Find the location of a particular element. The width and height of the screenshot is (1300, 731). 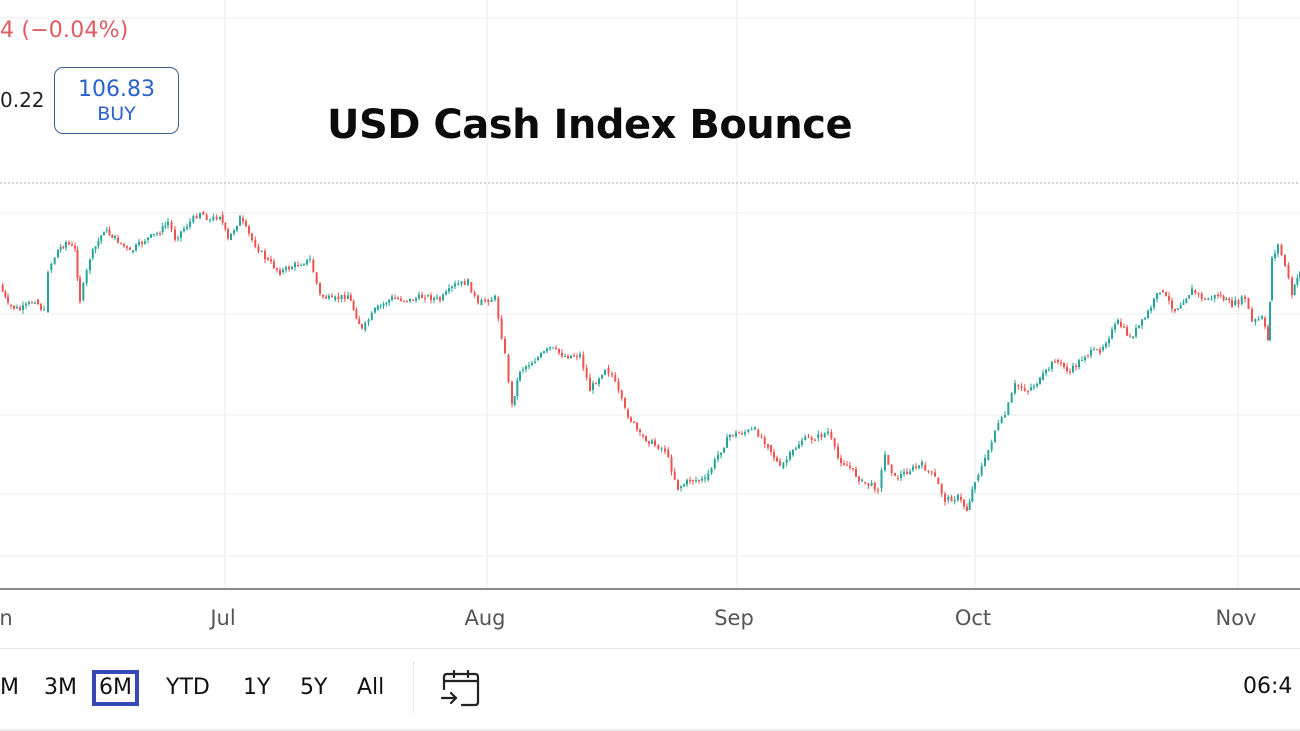

range-toolbar: M 3M 6M YTD 1Y 5Y All 06:4 is located at coordinates (650, 690).